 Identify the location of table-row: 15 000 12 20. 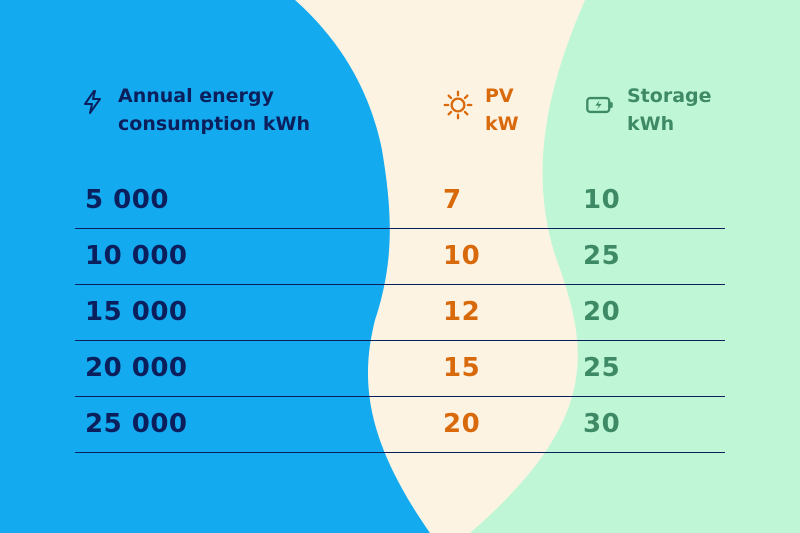
(400, 312).